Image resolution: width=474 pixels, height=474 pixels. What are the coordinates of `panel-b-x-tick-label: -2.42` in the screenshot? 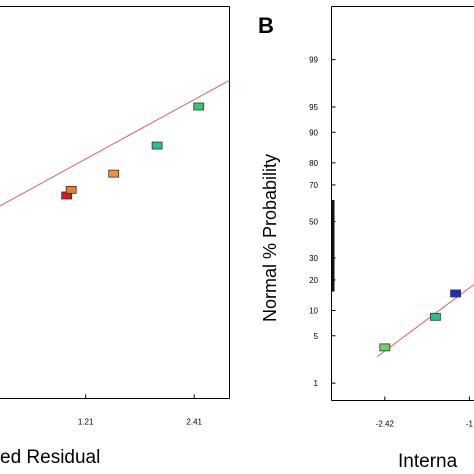 It's located at (385, 424).